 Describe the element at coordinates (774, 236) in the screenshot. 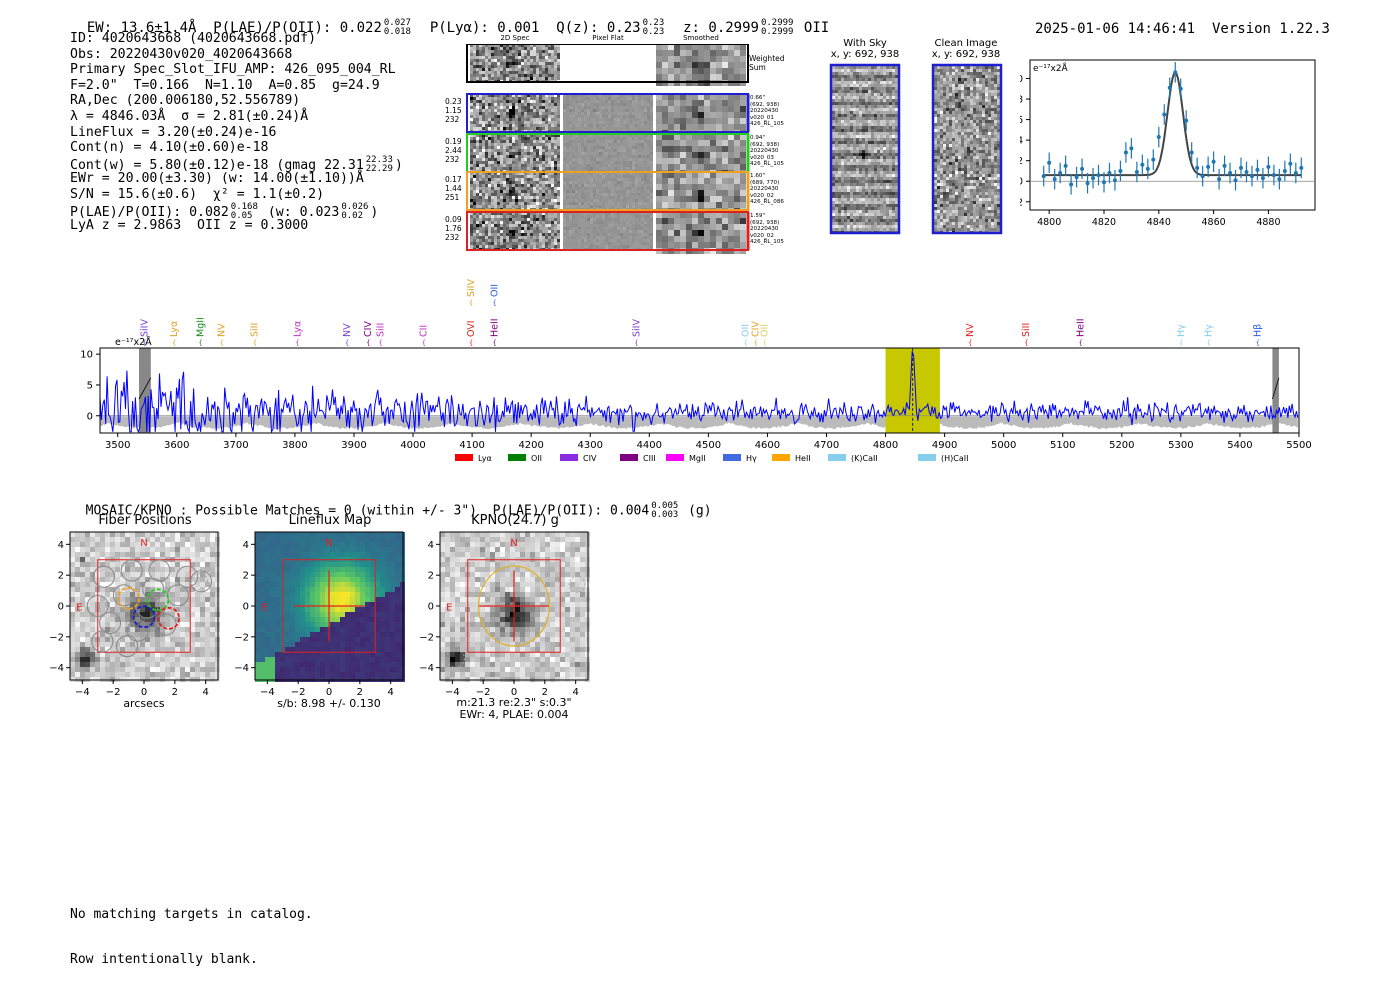

I see `stamp-row-side-line: v020_02` at that location.